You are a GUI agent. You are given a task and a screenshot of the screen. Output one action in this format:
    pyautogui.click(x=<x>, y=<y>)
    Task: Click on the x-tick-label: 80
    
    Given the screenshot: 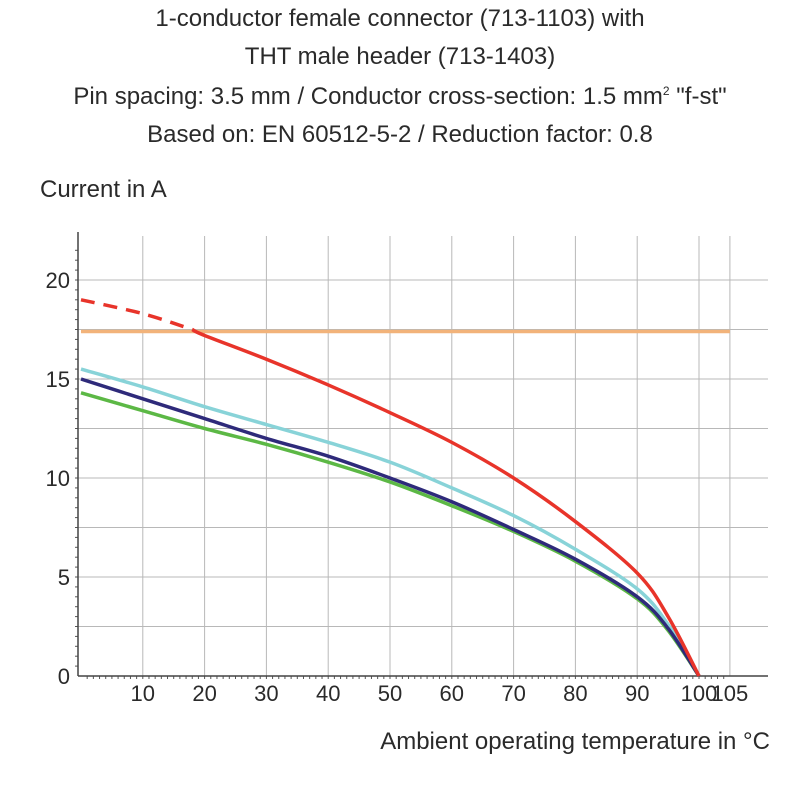 What is the action you would take?
    pyautogui.click(x=575, y=693)
    